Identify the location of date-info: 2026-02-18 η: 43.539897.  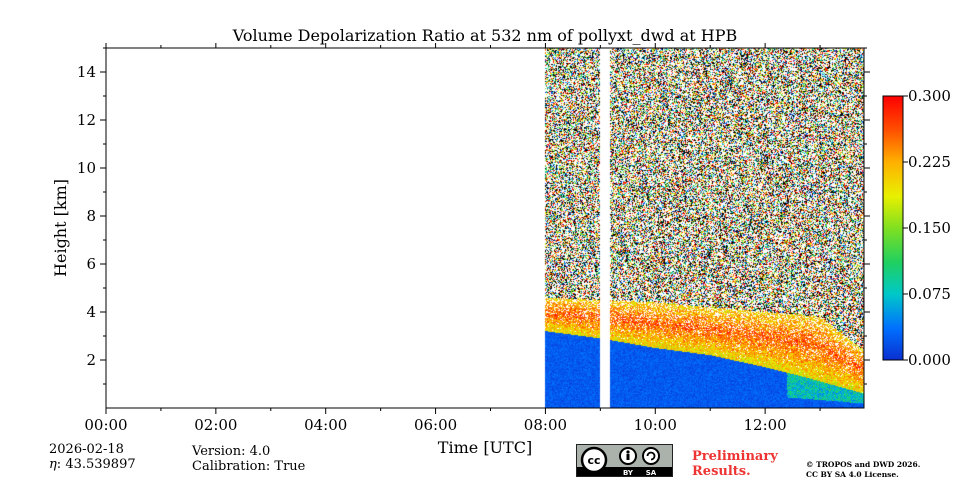
(92, 457).